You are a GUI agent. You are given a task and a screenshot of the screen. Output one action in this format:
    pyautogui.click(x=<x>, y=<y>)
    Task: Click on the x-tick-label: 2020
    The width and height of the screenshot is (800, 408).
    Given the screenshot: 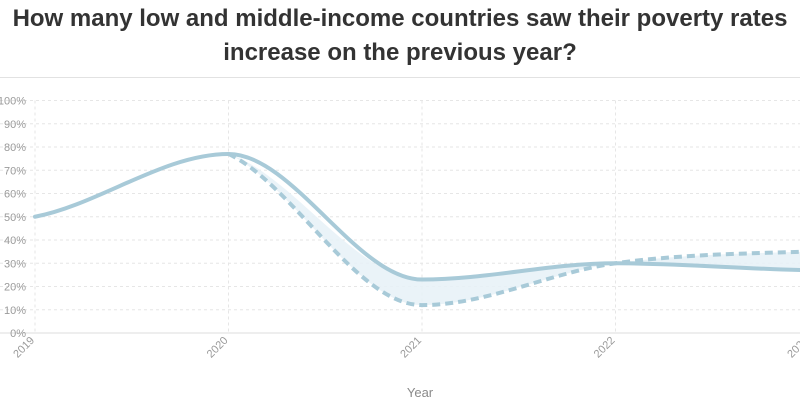 What is the action you would take?
    pyautogui.click(x=218, y=348)
    